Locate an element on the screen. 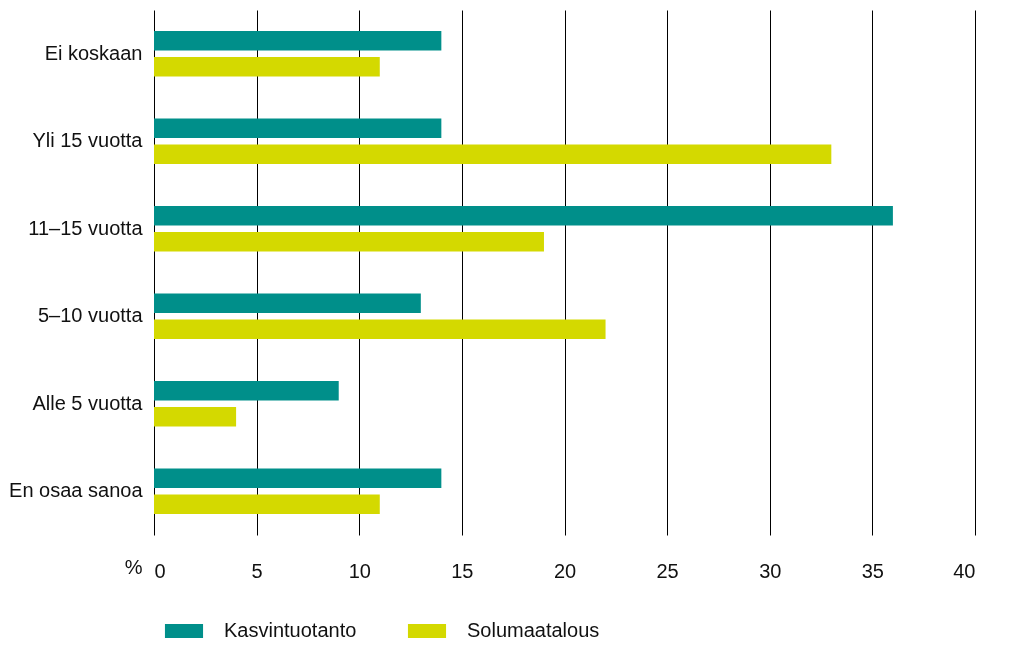 The height and width of the screenshot is (648, 1034). y-tick-label: Yli 15 vuotta is located at coordinates (88, 140).